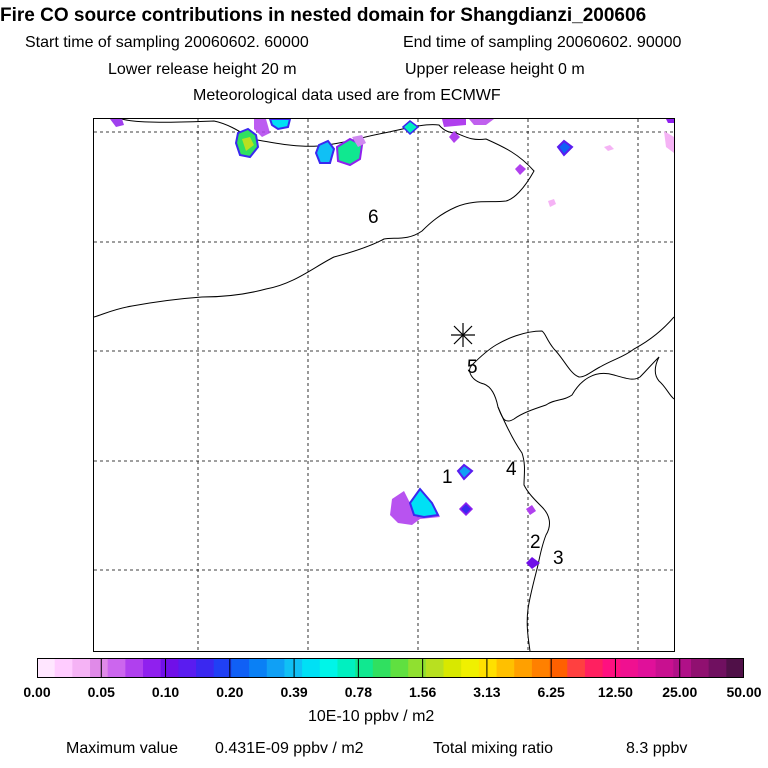  Describe the element at coordinates (373, 217) in the screenshot. I see `marker-6: 6` at that location.